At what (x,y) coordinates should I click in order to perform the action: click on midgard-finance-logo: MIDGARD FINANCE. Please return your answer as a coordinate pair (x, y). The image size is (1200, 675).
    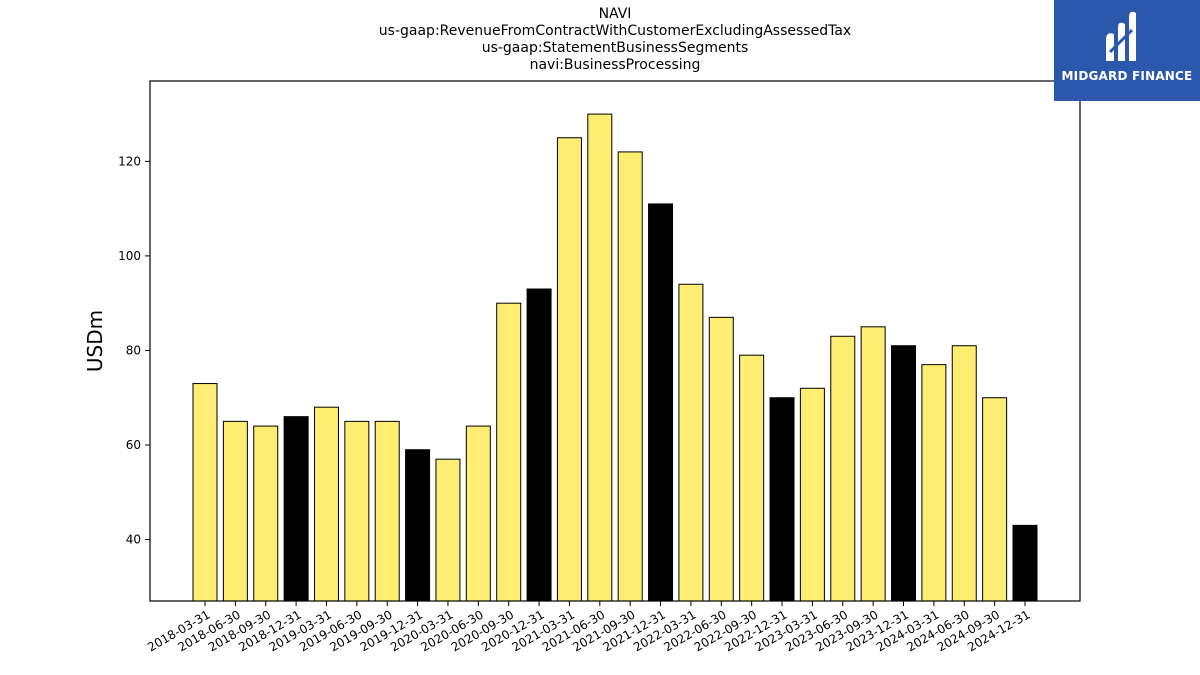
    Looking at the image, I should click on (1127, 50).